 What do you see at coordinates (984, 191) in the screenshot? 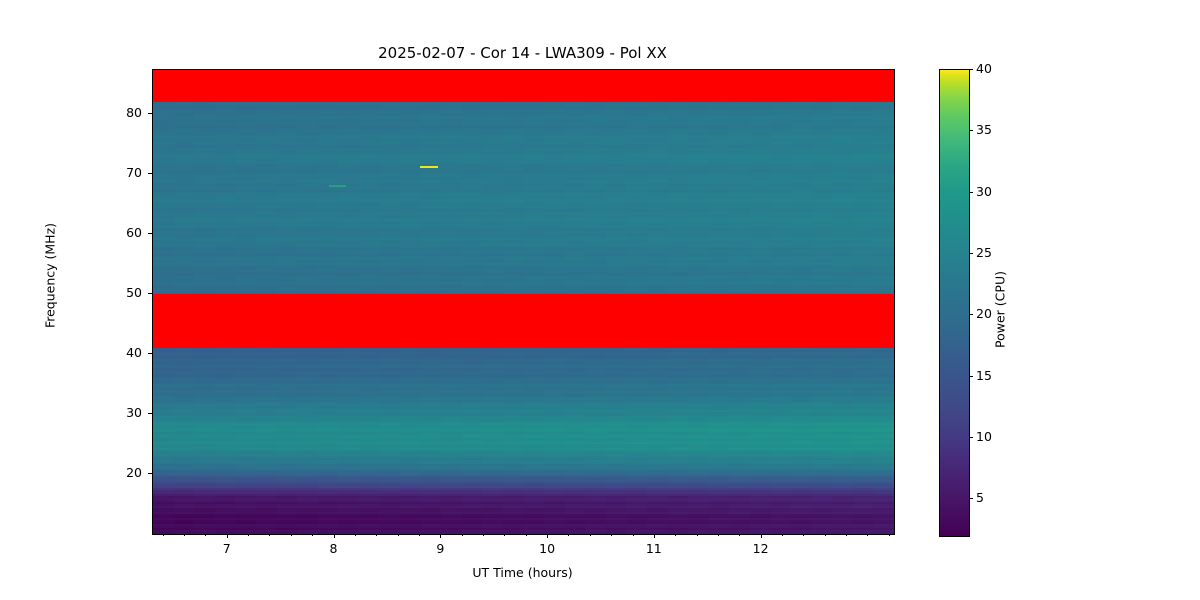
I see `colorbar-tick-label: 30` at bounding box center [984, 191].